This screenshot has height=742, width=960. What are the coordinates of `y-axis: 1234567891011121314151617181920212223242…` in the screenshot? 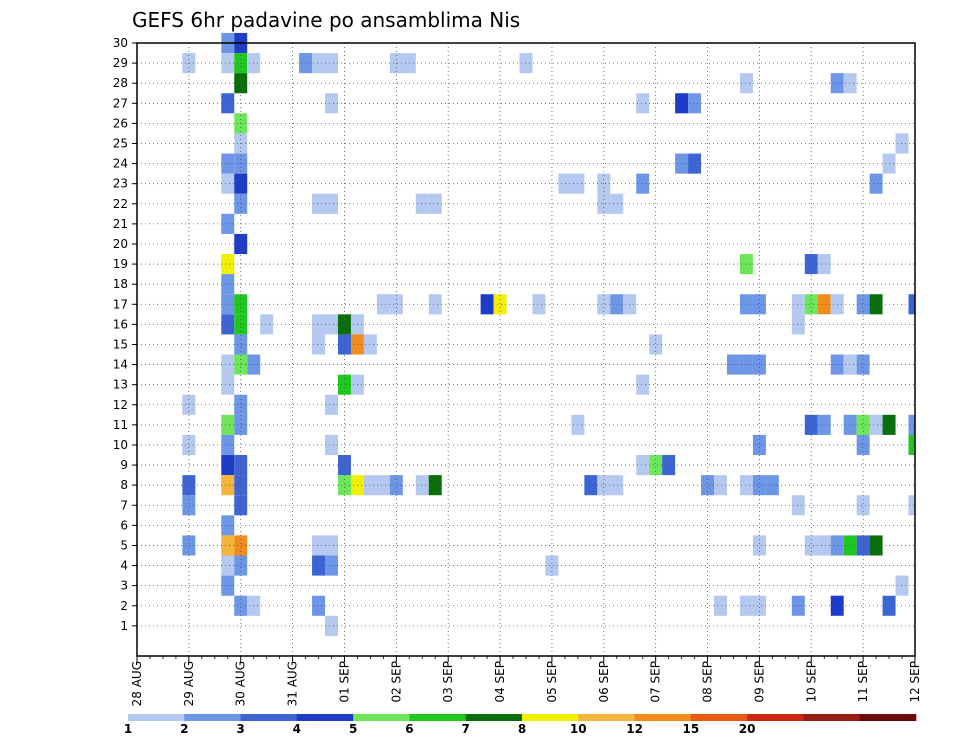 It's located at (125, 334).